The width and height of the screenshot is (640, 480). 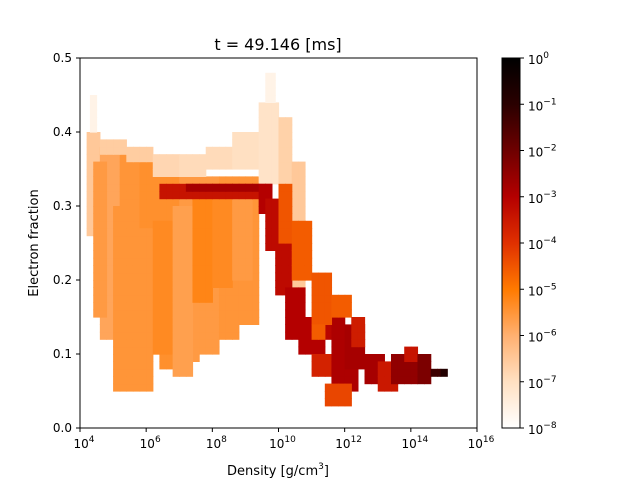 I want to click on colorbar-tick-label: 10⁻², so click(x=542, y=152).